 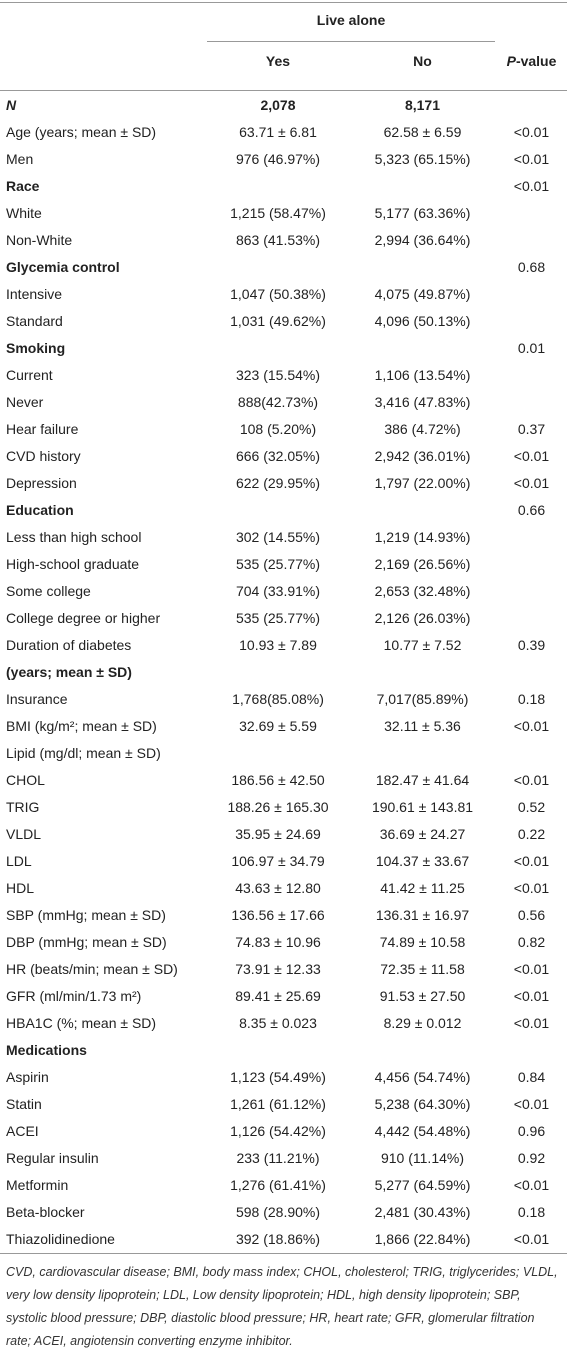 I want to click on cell: 1,106 (13.54%), so click(x=422, y=375).